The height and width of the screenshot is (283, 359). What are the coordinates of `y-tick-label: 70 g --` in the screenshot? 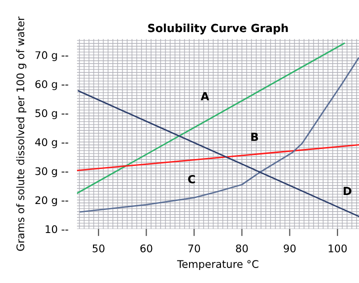 It's located at (52, 56).